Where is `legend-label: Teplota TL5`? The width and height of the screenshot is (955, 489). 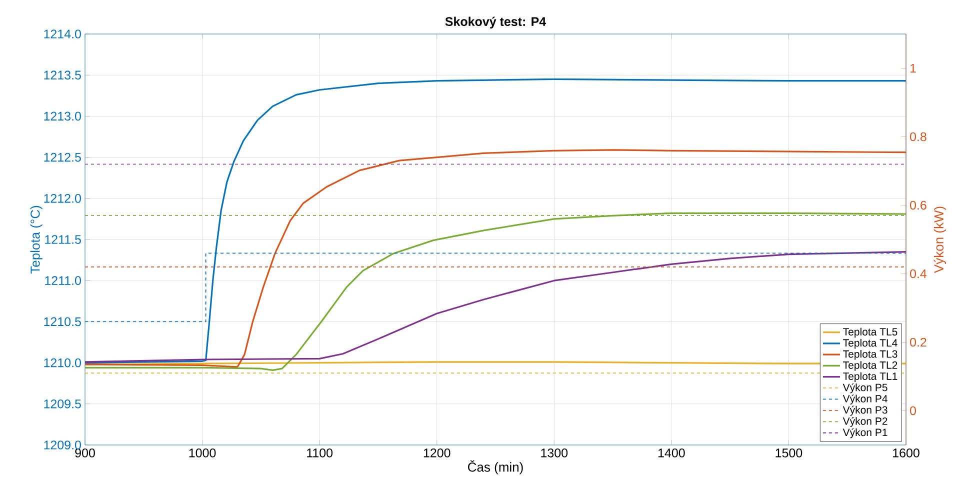 legend-label: Teplota TL5 is located at coordinates (870, 333).